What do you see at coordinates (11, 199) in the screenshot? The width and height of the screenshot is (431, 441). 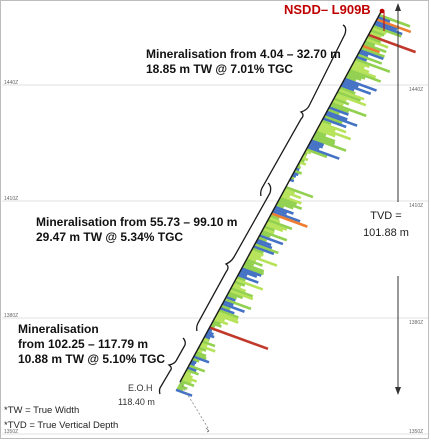 I see `elevation-label-left-1410: 1410Z` at bounding box center [11, 199].